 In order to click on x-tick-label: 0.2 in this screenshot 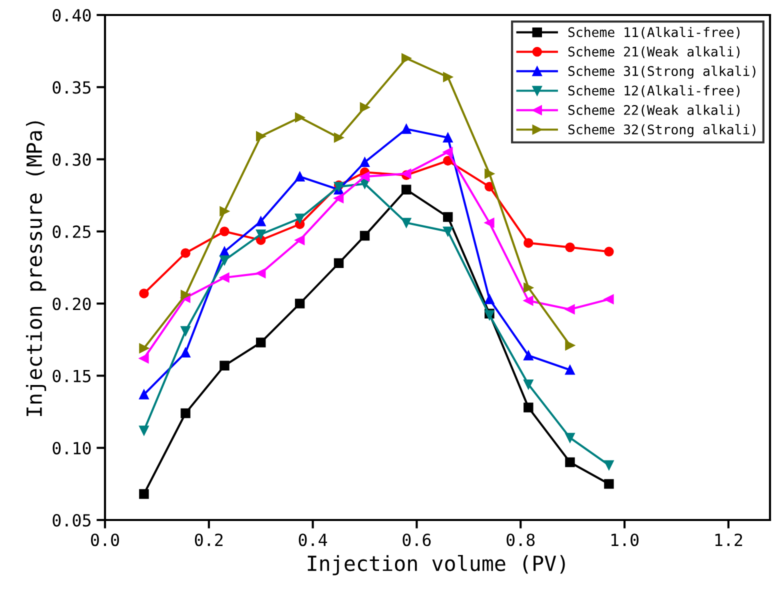, I will do `click(208, 540)`.